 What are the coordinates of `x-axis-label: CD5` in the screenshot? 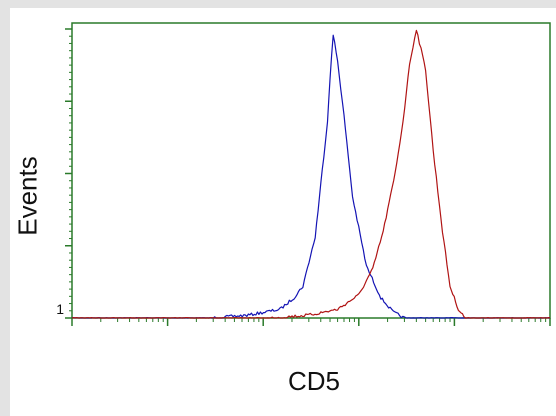 It's located at (314, 381).